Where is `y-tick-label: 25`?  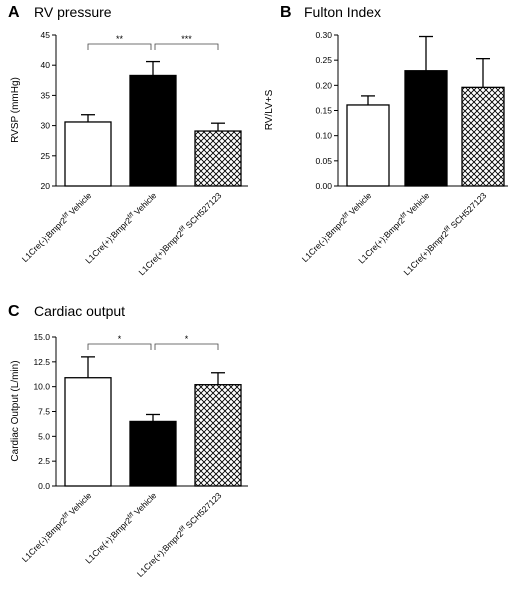
y-tick-label: 25 is located at coordinates (46, 156).